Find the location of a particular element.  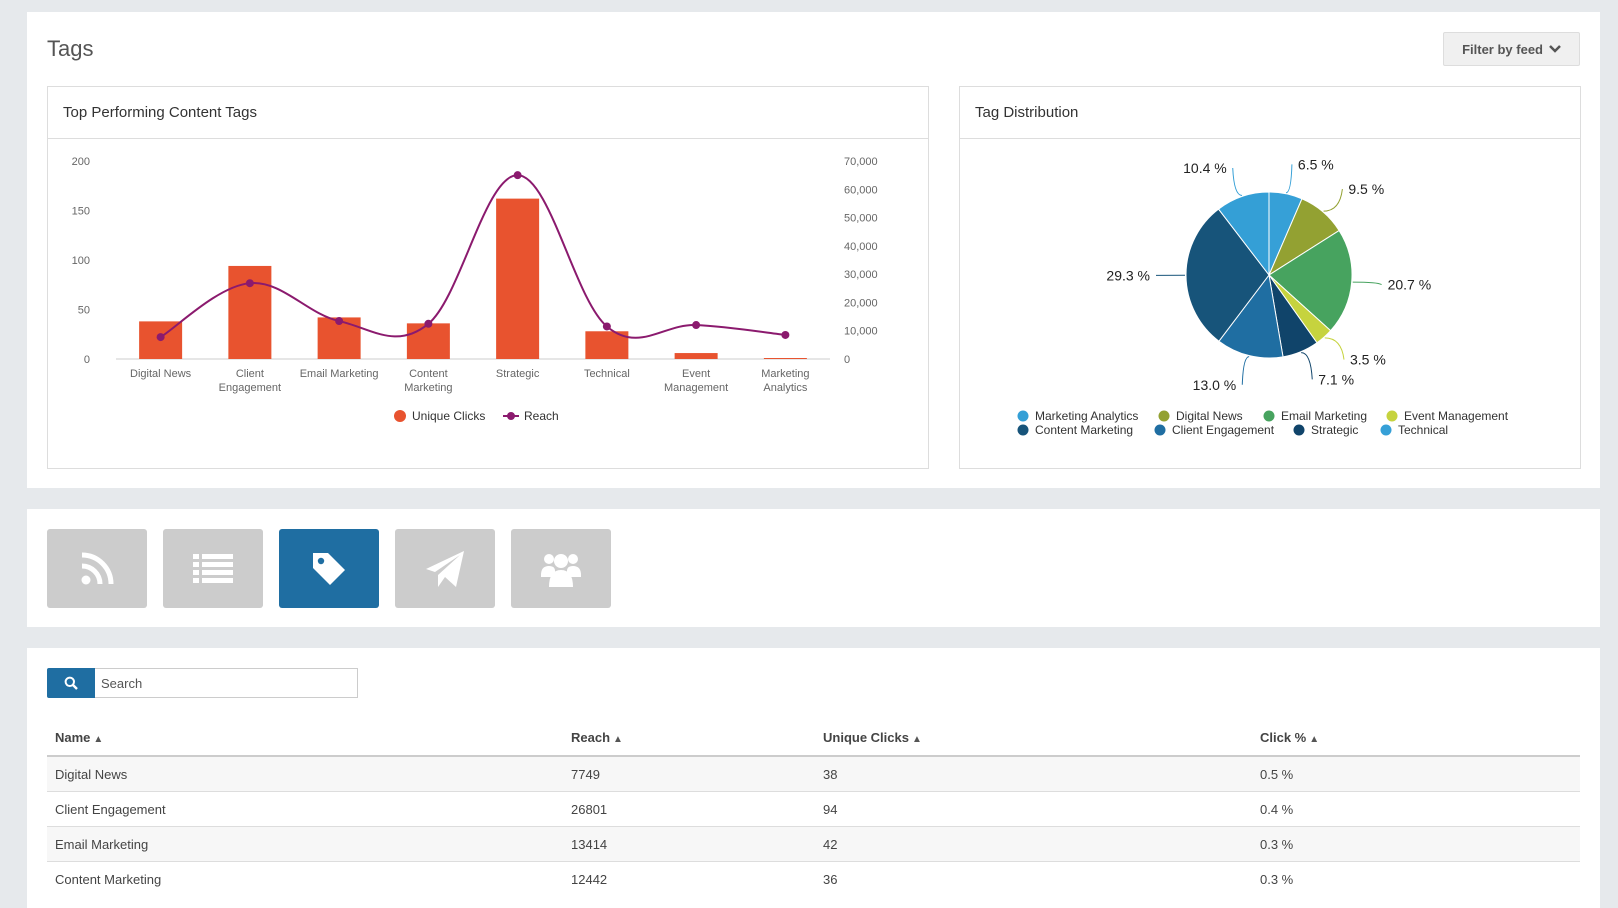

search-bar is located at coordinates (202, 683).